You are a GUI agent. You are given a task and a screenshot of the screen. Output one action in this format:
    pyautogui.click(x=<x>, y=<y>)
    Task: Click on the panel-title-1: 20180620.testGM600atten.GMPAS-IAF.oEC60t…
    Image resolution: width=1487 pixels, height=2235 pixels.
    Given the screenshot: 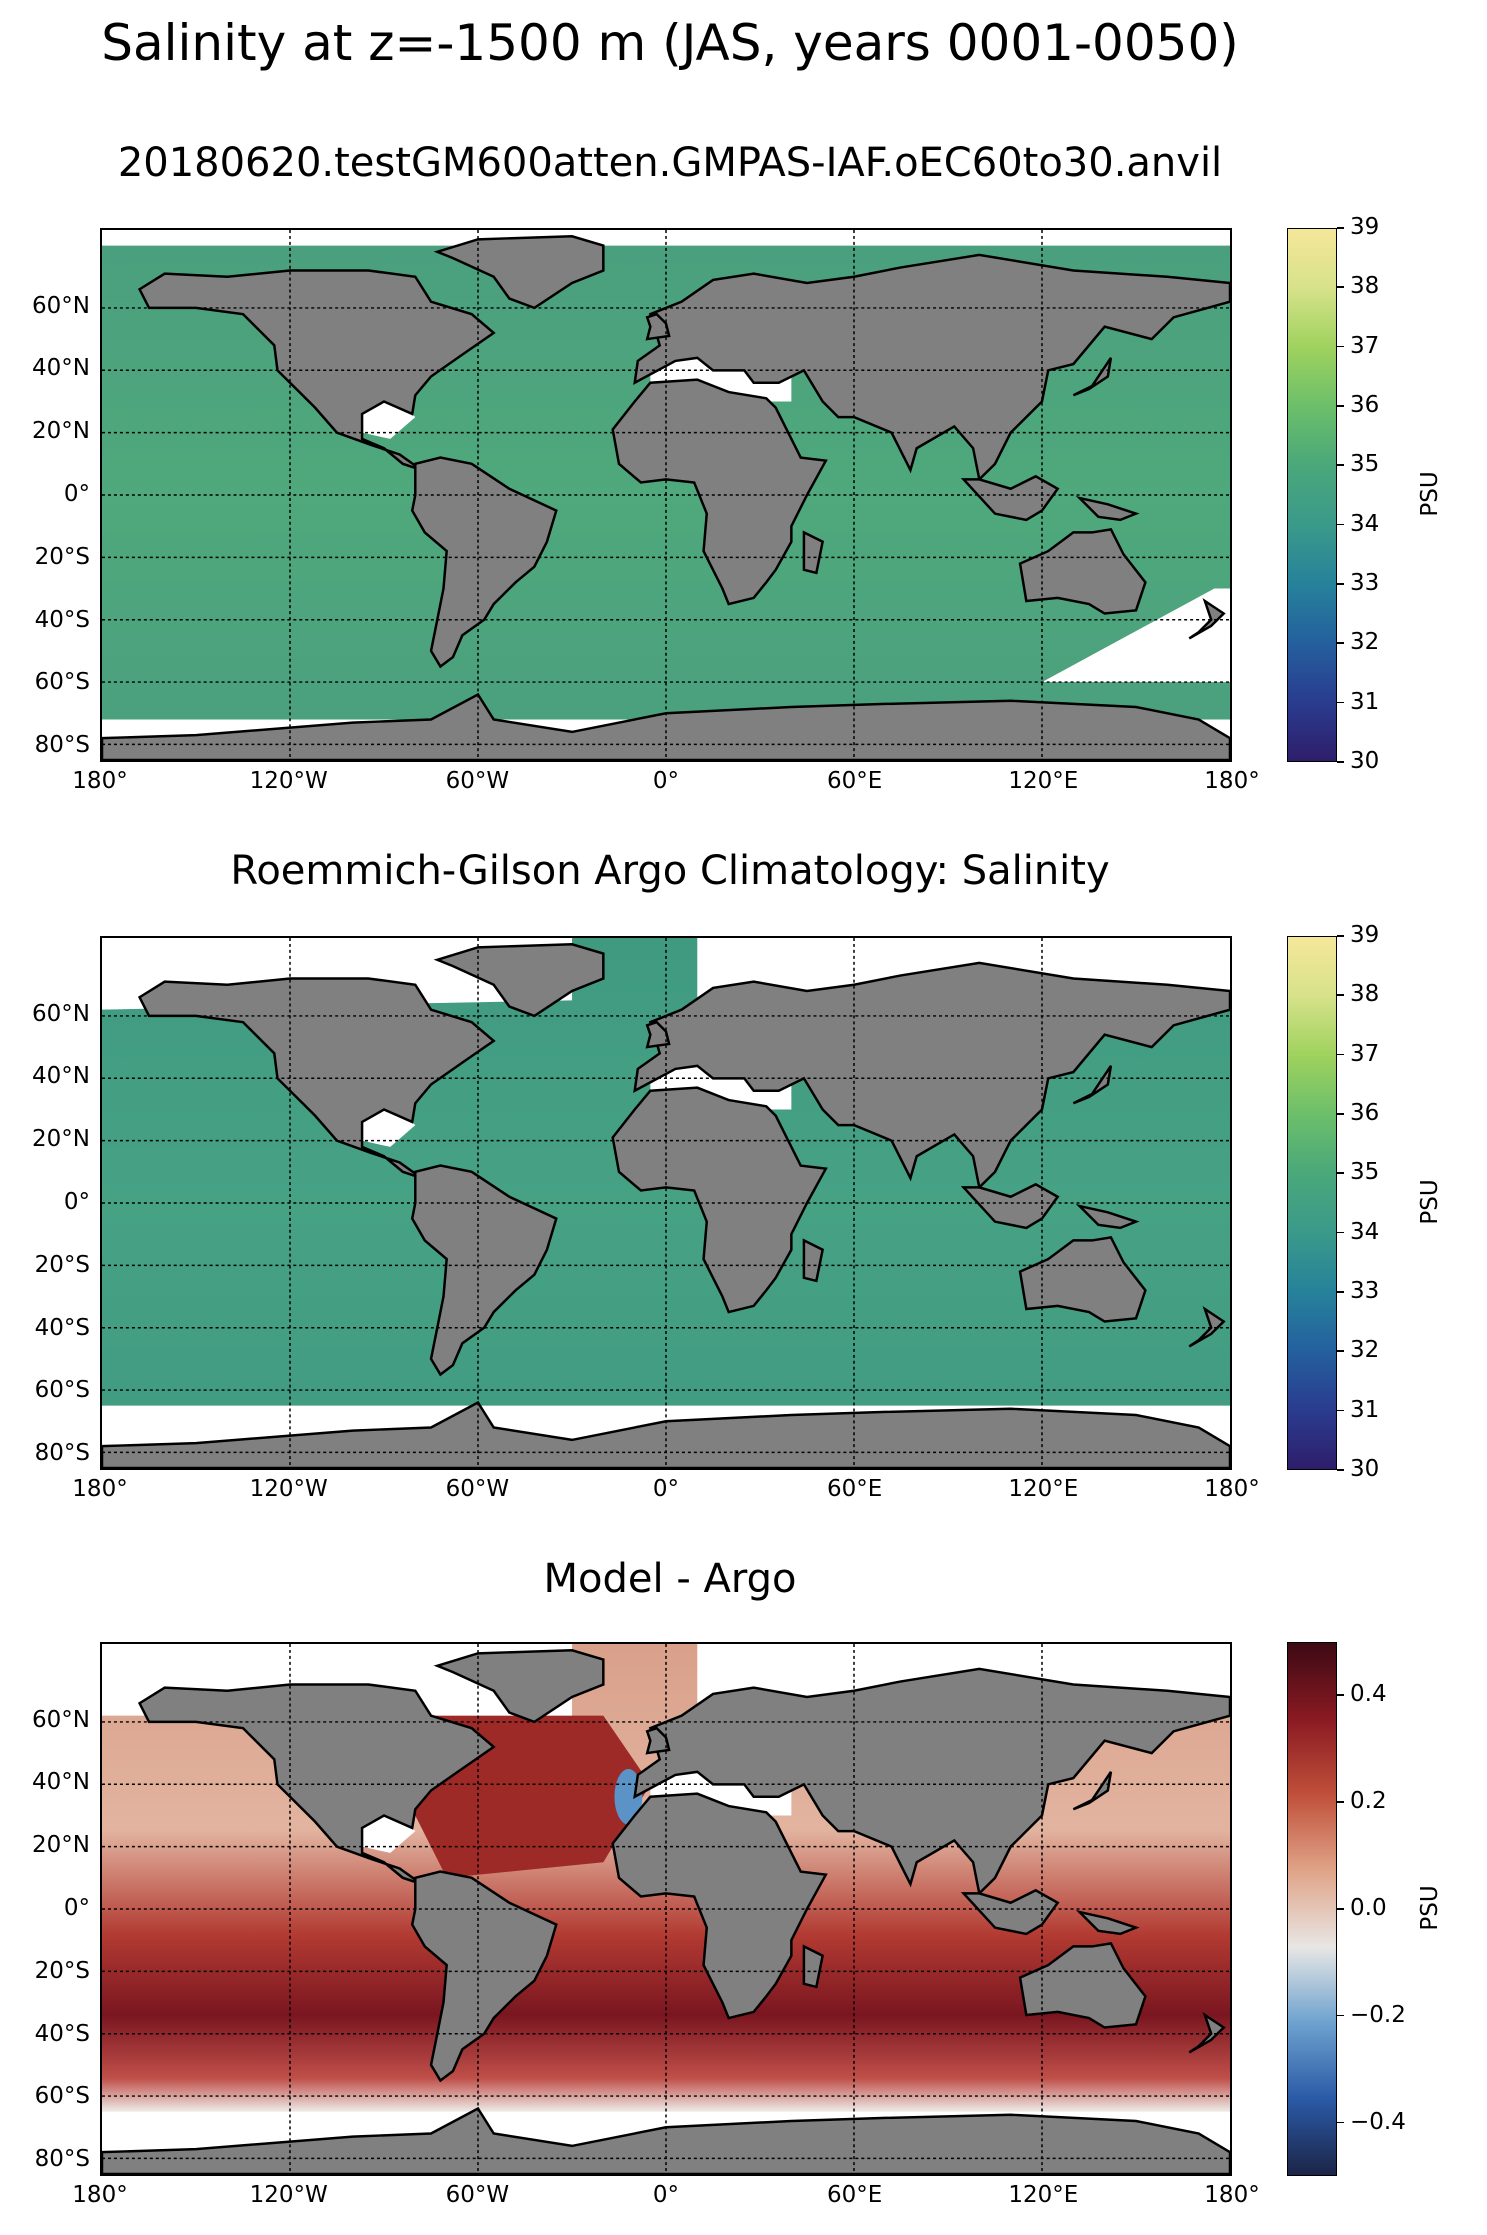 What is the action you would take?
    pyautogui.click(x=670, y=163)
    